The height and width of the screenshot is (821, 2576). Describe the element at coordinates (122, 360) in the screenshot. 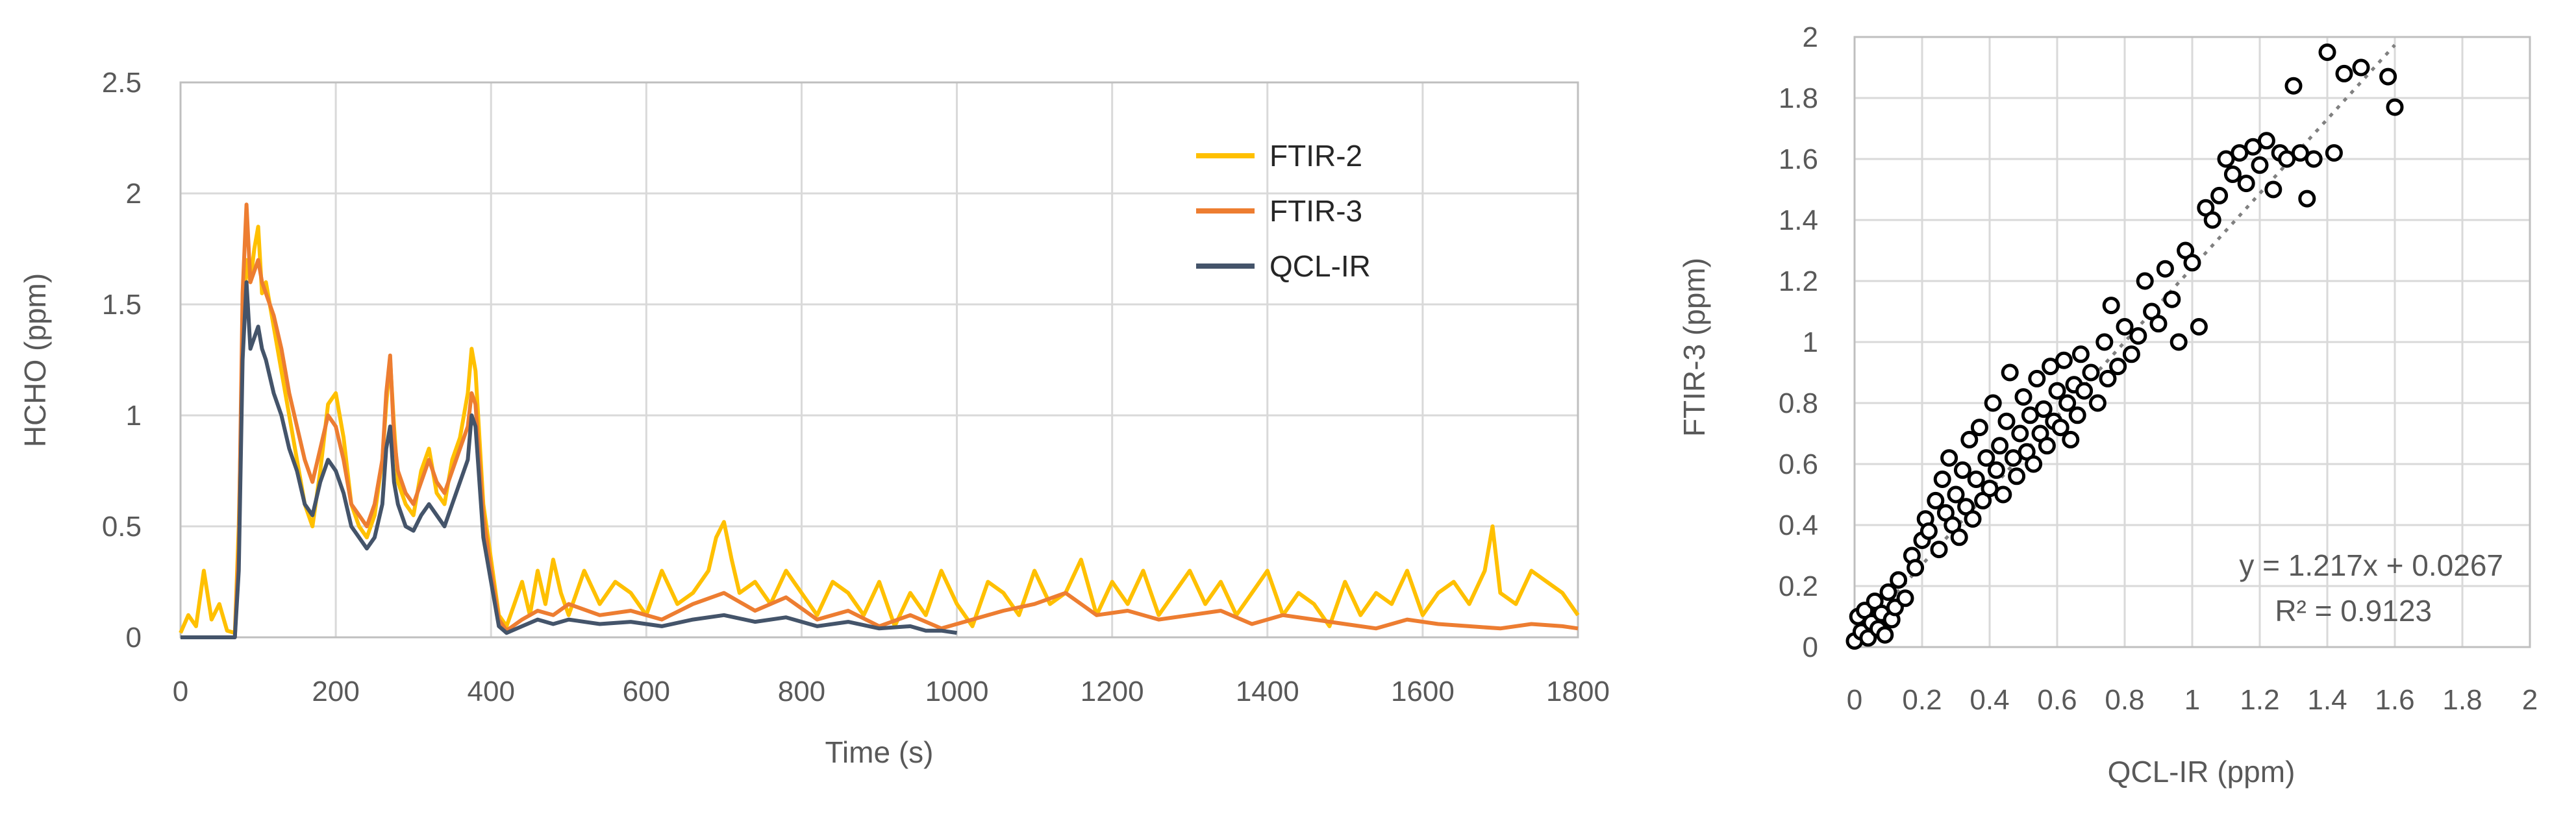

I see `time-series-y-tick-labels: 0 0.5 1 1.5 2 2.5` at that location.